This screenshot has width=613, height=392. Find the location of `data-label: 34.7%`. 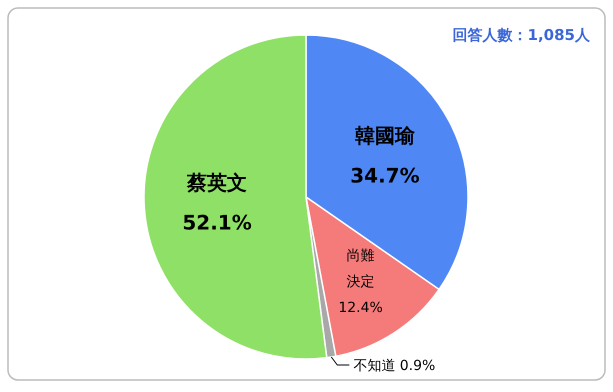

data-label: 34.7% is located at coordinates (385, 176).